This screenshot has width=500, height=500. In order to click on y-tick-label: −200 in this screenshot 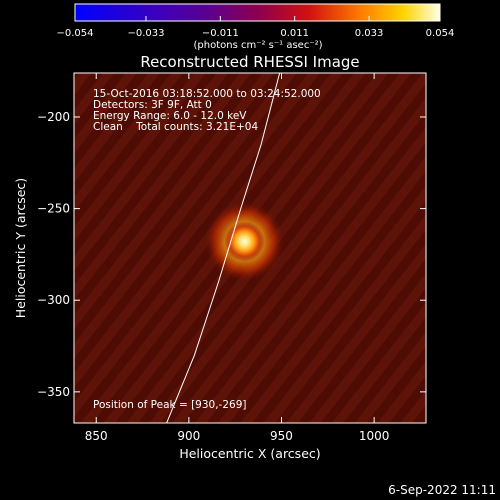, I will do `click(53, 117)`.